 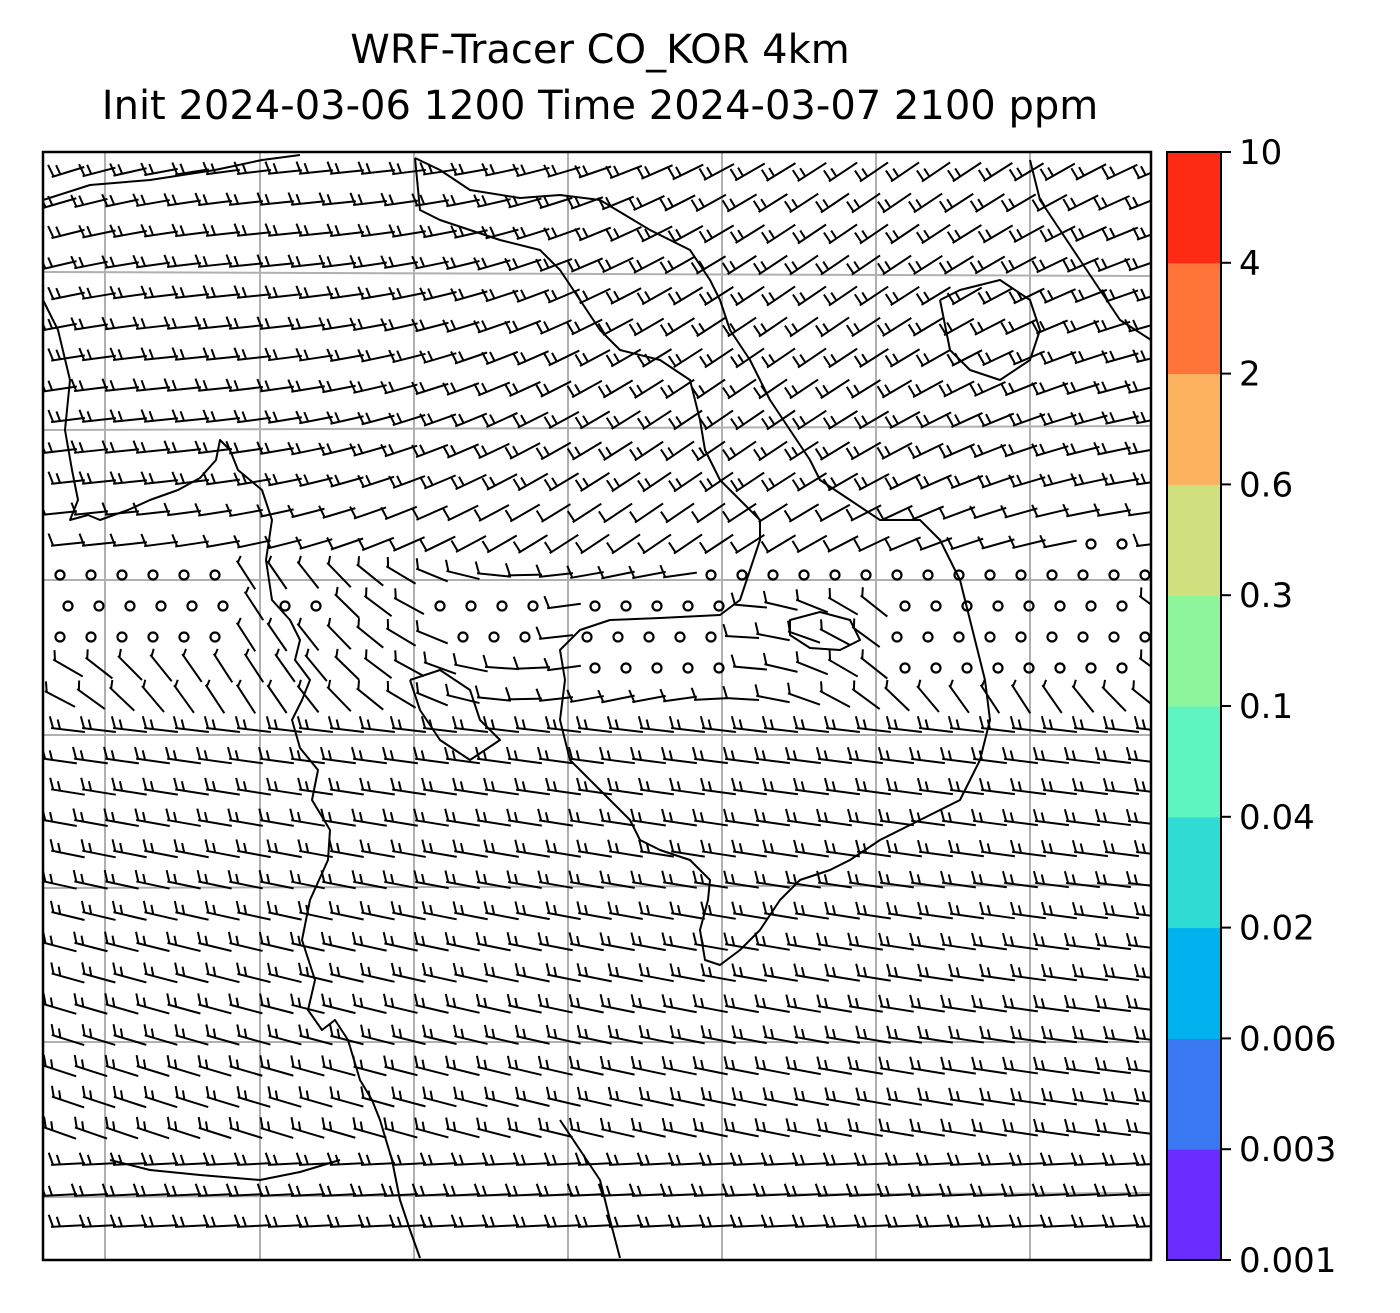 What do you see at coordinates (1260, 153) in the screenshot?
I see `colorbar-tick-label: 10` at bounding box center [1260, 153].